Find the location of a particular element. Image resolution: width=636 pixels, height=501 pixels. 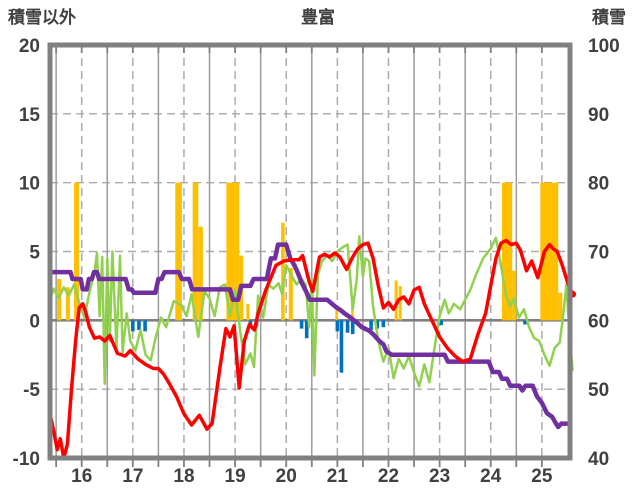

right-tick-label: 40 is located at coordinates (598, 459).